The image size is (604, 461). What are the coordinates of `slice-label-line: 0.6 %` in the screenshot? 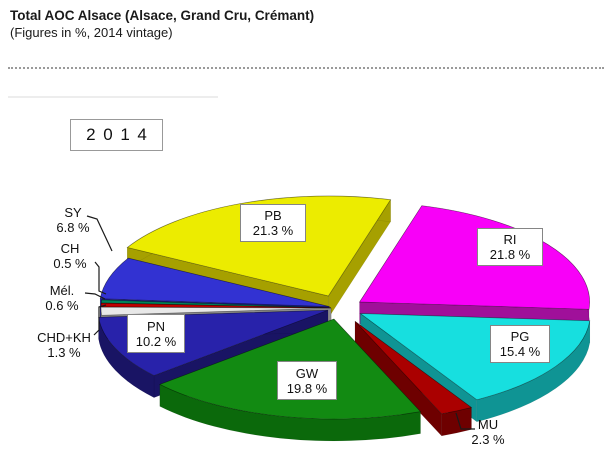 It's located at (62, 305).